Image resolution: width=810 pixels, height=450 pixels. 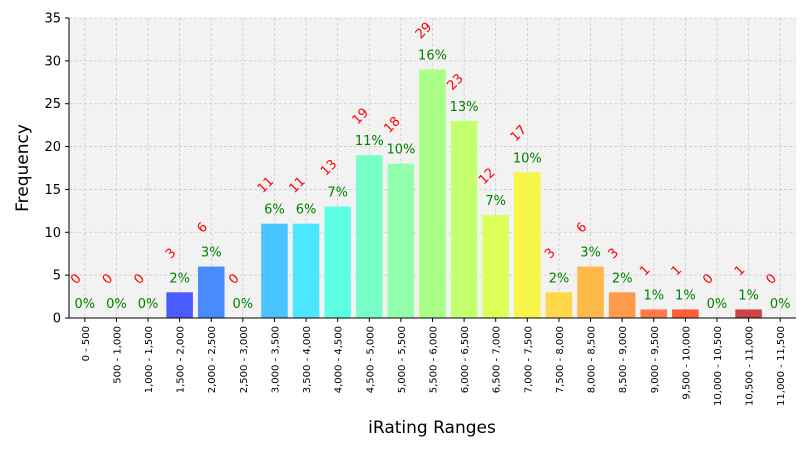 I want to click on x-axis-title: iRating Ranges, so click(x=432, y=428).